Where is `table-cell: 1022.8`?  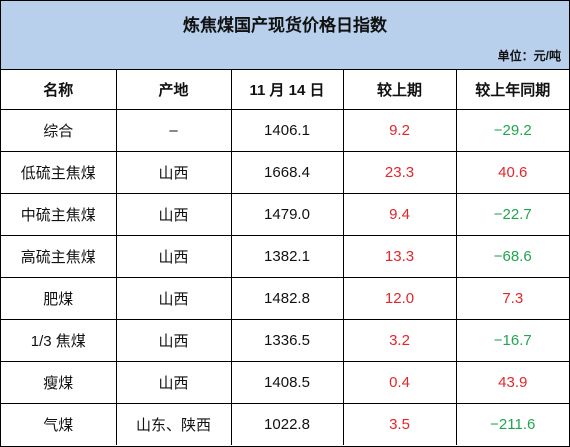 table-cell: 1022.8 is located at coordinates (287, 424).